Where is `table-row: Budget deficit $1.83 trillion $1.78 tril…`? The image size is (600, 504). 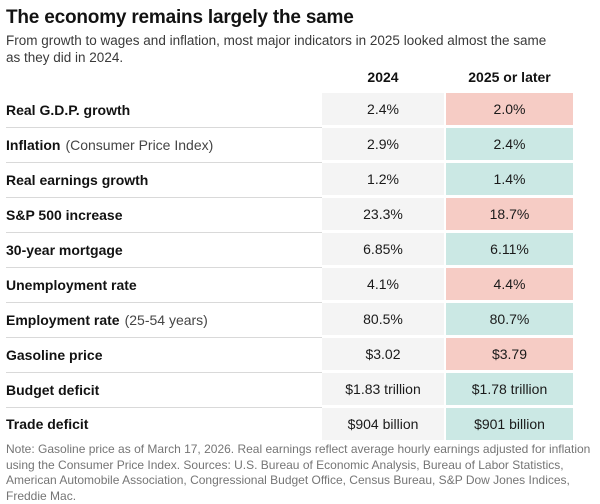 table-row: Budget deficit $1.83 trillion $1.78 tril… is located at coordinates (303, 390).